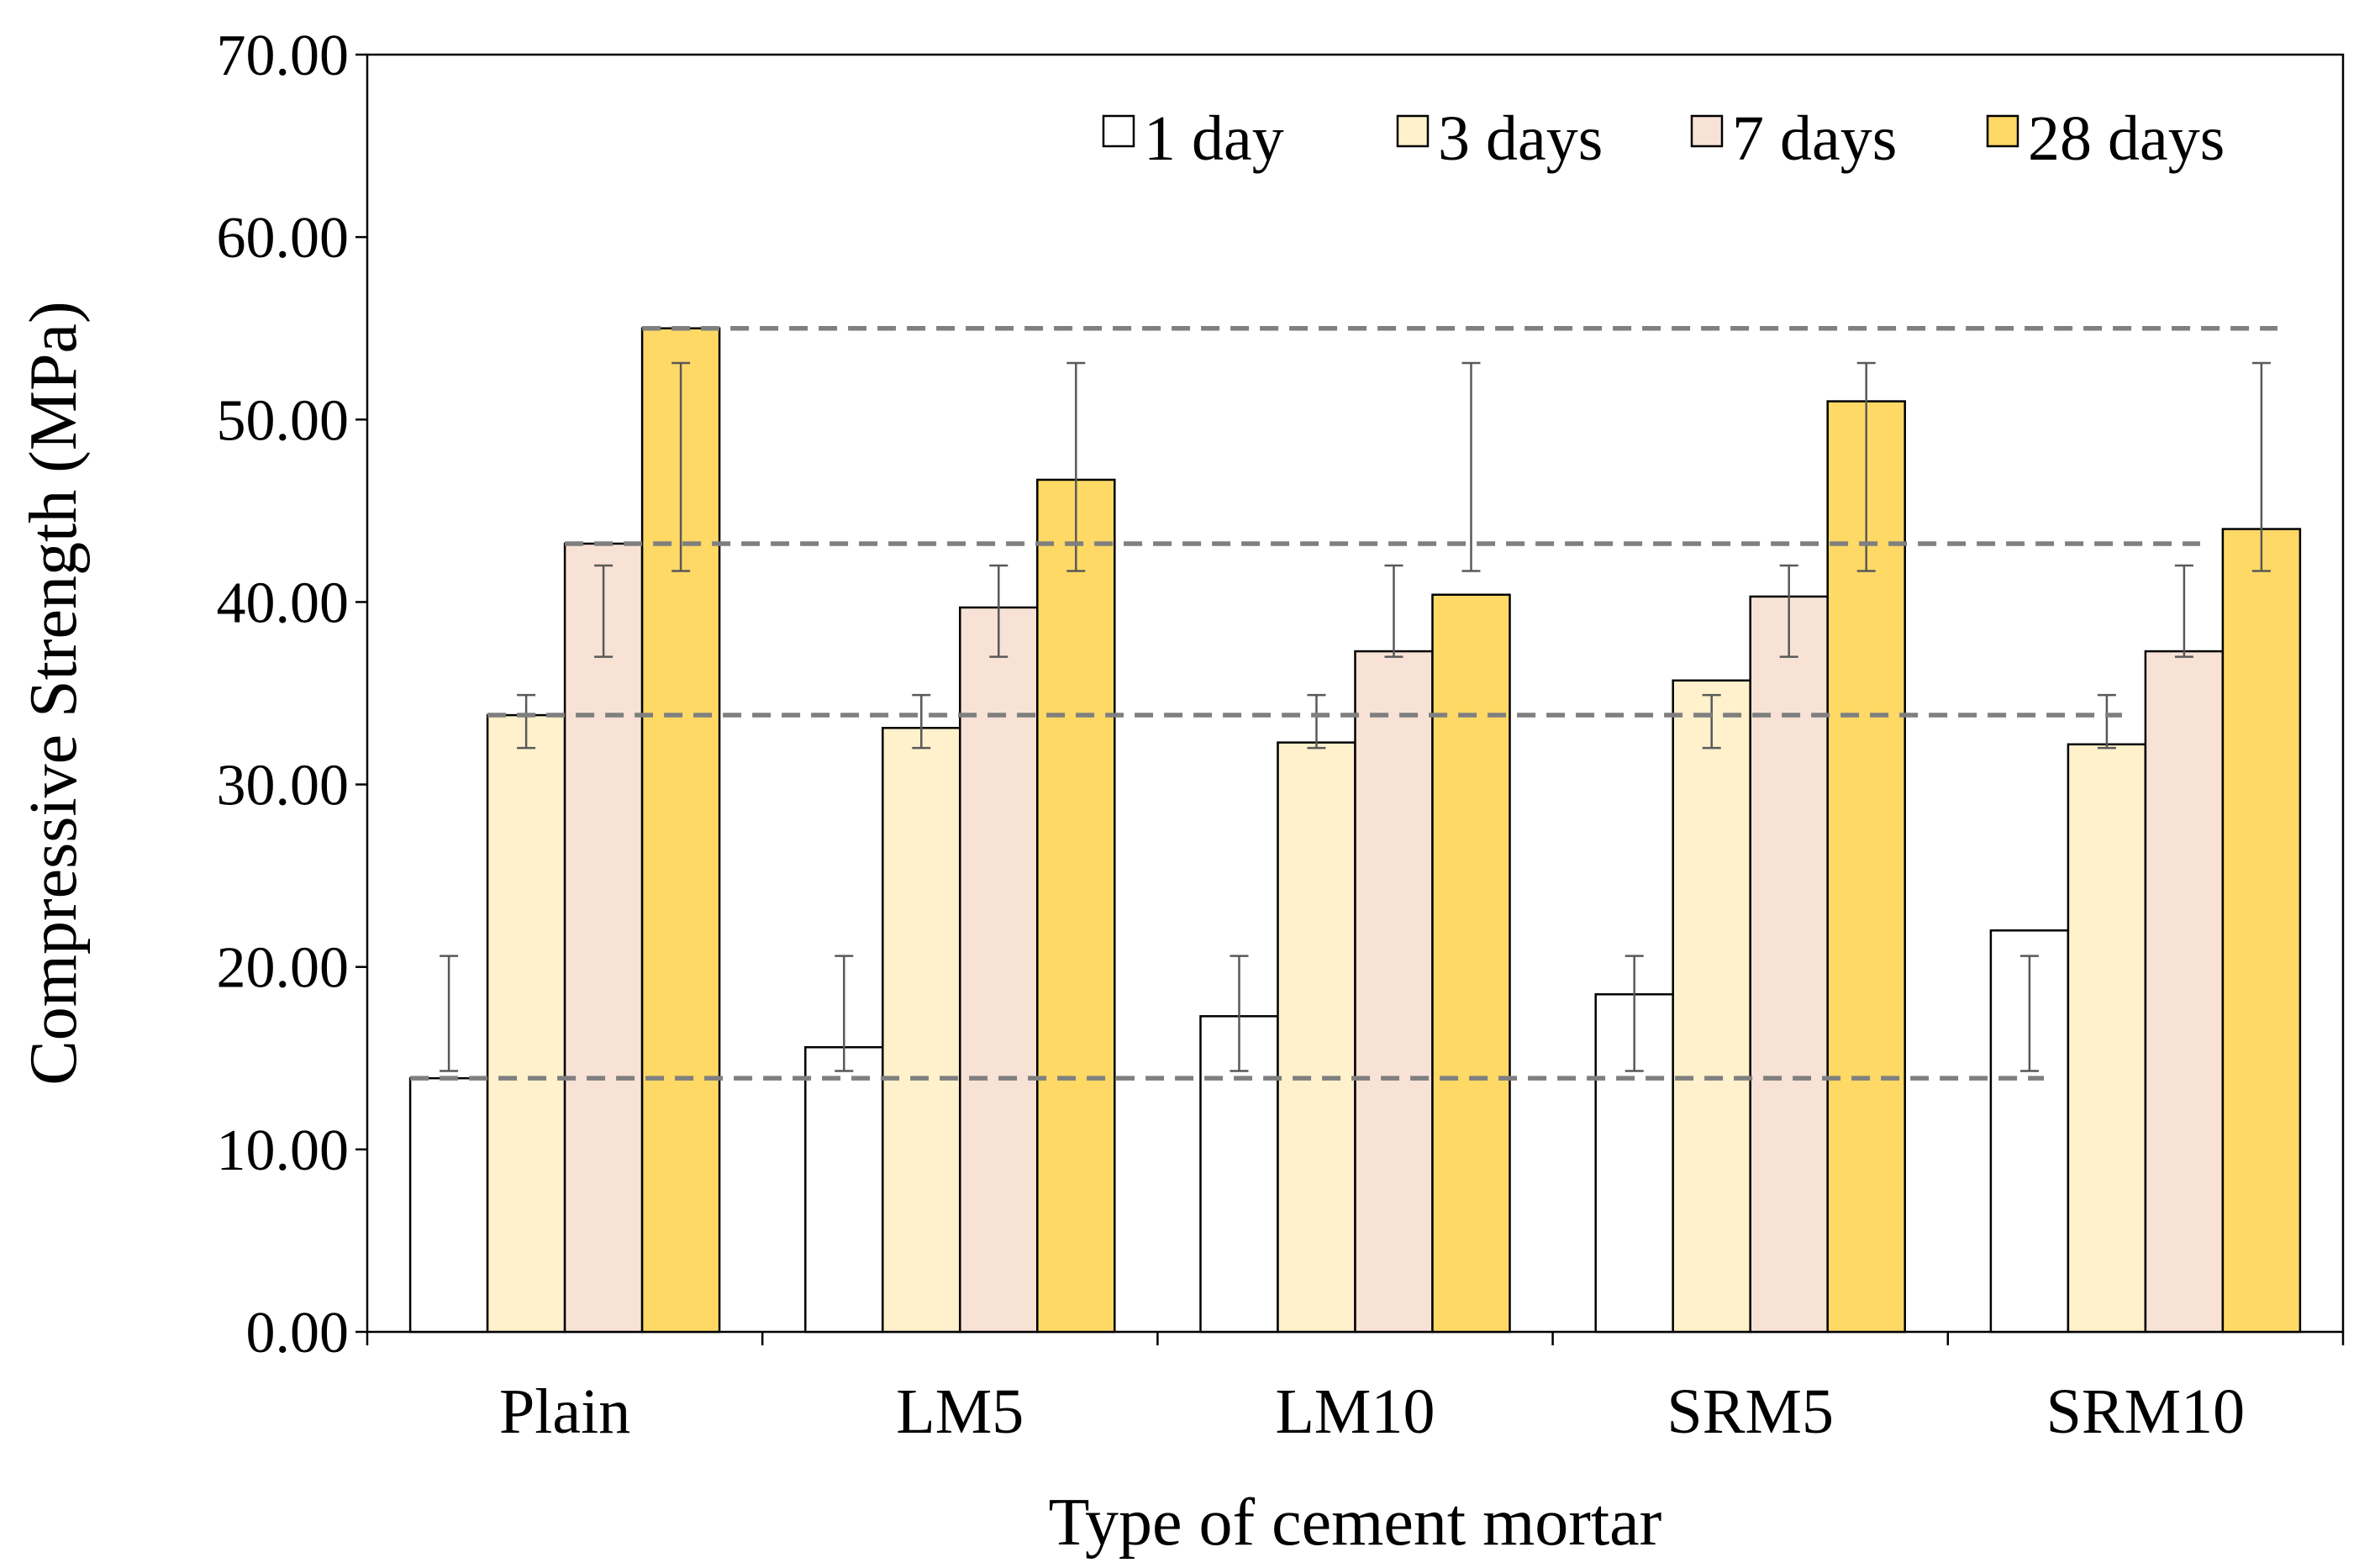 The image size is (2359, 1568). Describe the element at coordinates (298, 1333) in the screenshot. I see `y-tick-label: 0.00` at that location.